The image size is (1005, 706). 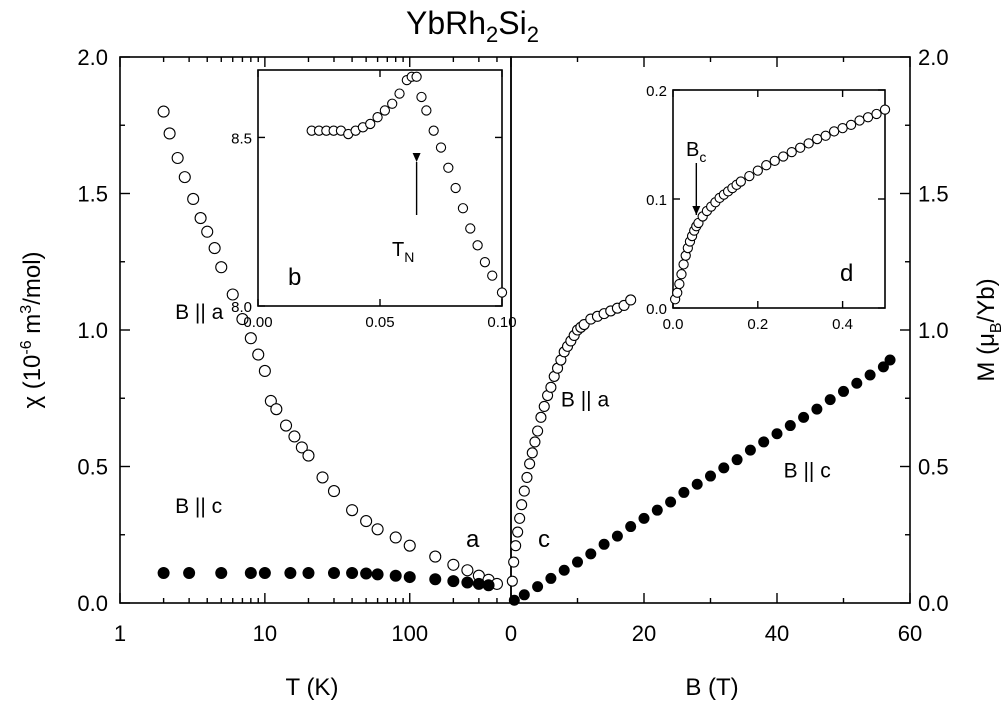 What do you see at coordinates (933, 57) in the screenshot?
I see `panel-c-ytick-label: 2.0` at bounding box center [933, 57].